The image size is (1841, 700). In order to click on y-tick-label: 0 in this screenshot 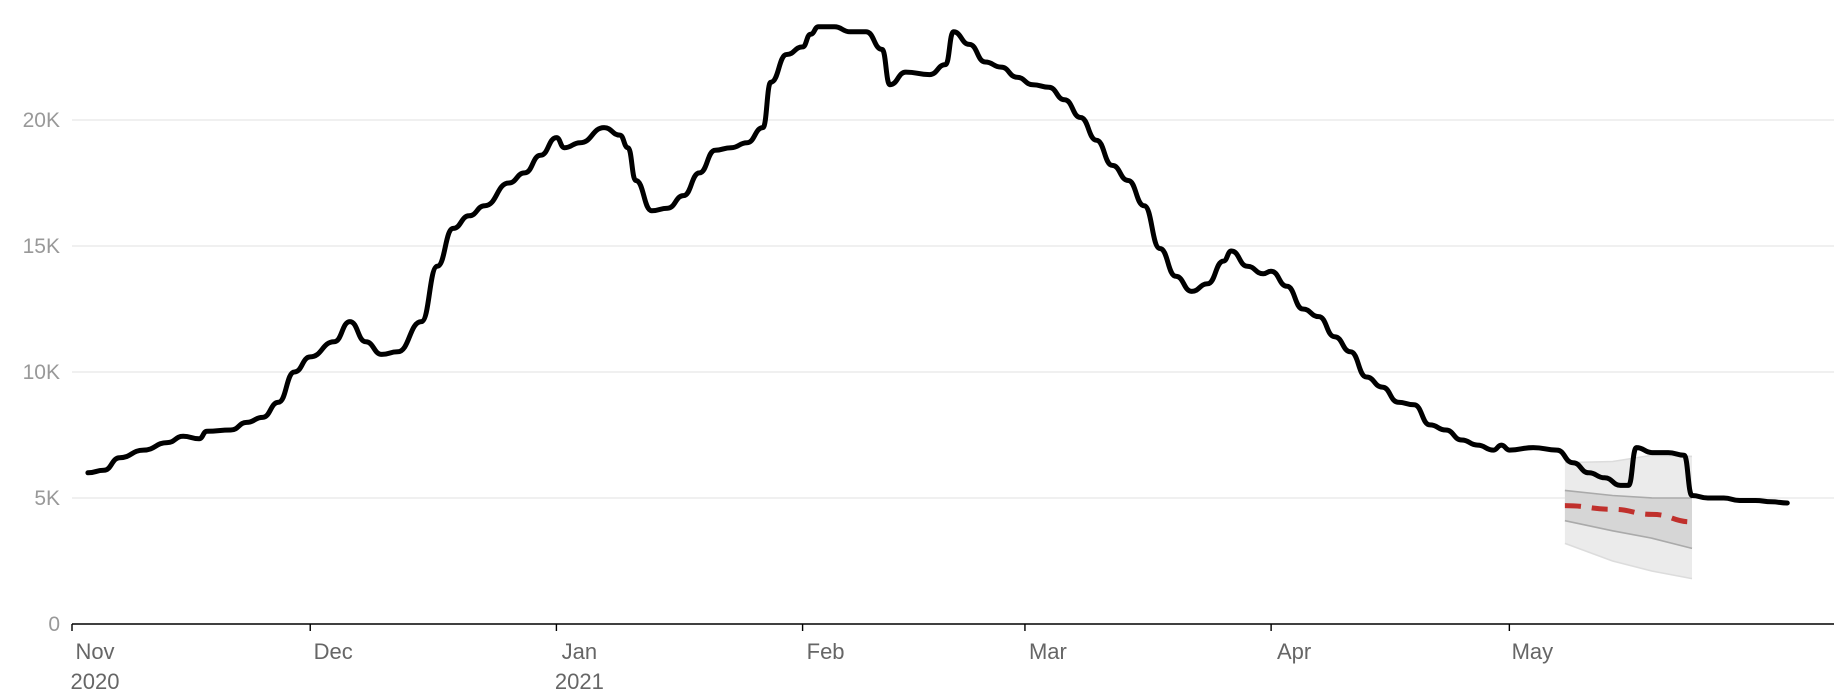, I will do `click(54, 624)`.